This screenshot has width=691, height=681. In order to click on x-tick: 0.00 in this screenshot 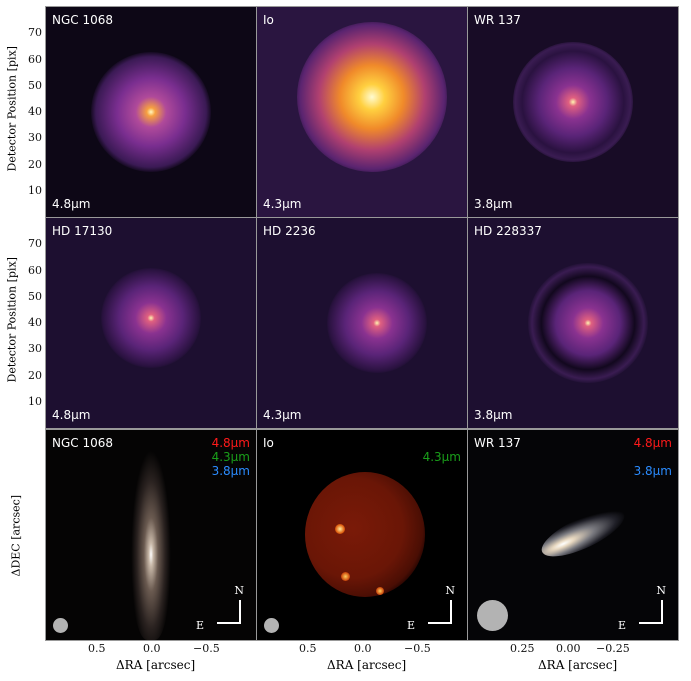, I will do `click(568, 648)`.